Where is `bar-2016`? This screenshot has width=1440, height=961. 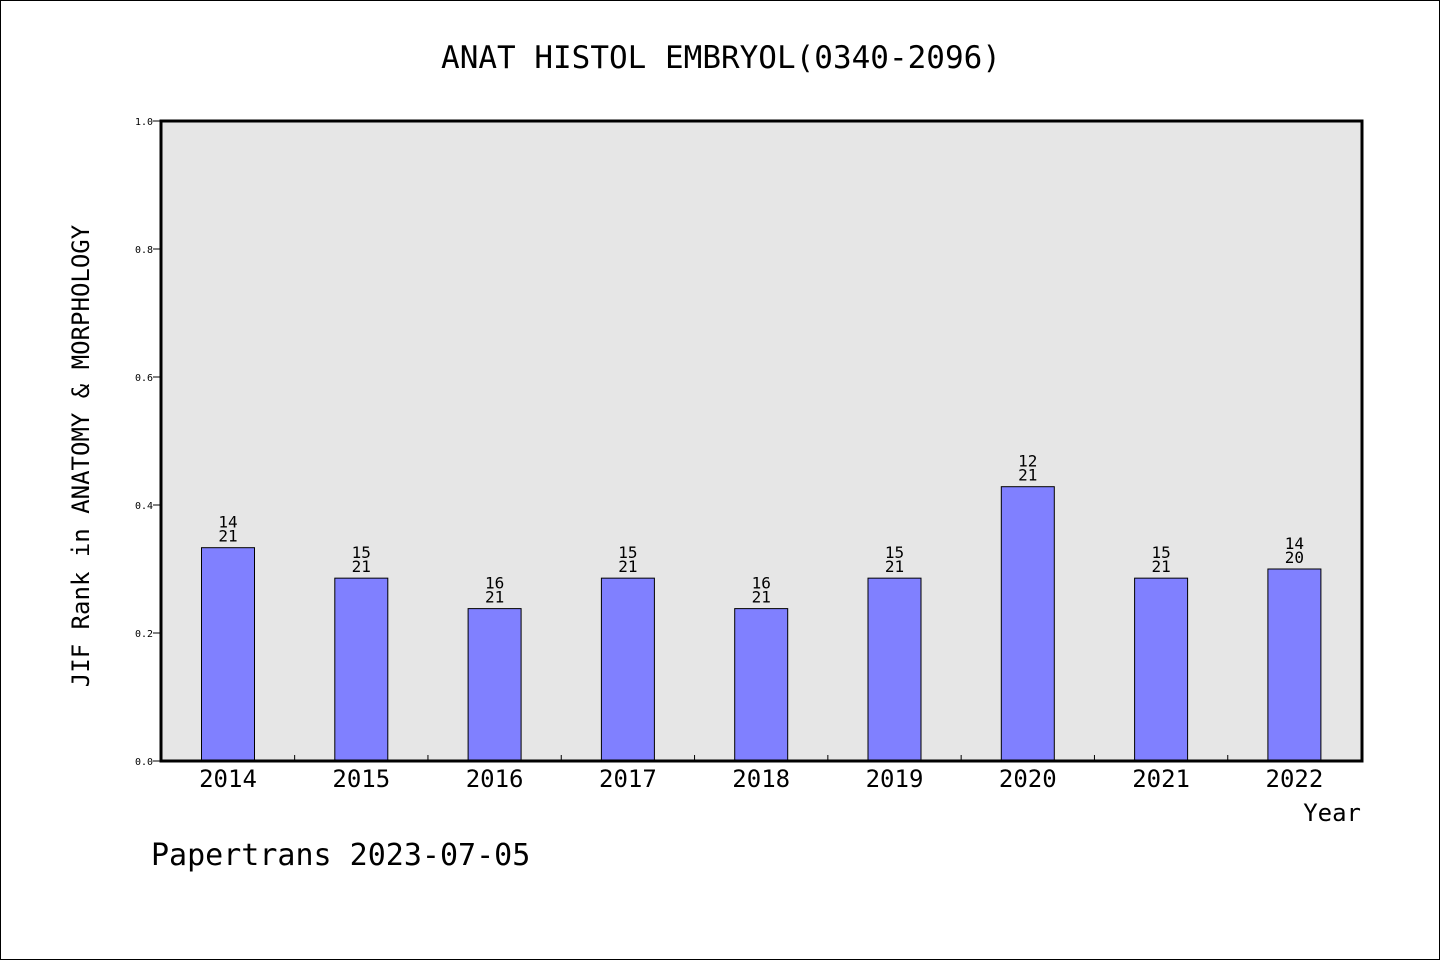 bar-2016 is located at coordinates (494, 685).